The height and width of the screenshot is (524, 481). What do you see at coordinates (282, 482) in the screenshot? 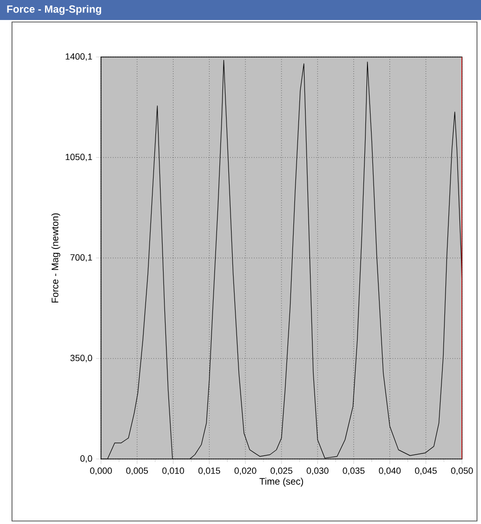
I see `x-axis-title: Time (sec)` at bounding box center [282, 482].